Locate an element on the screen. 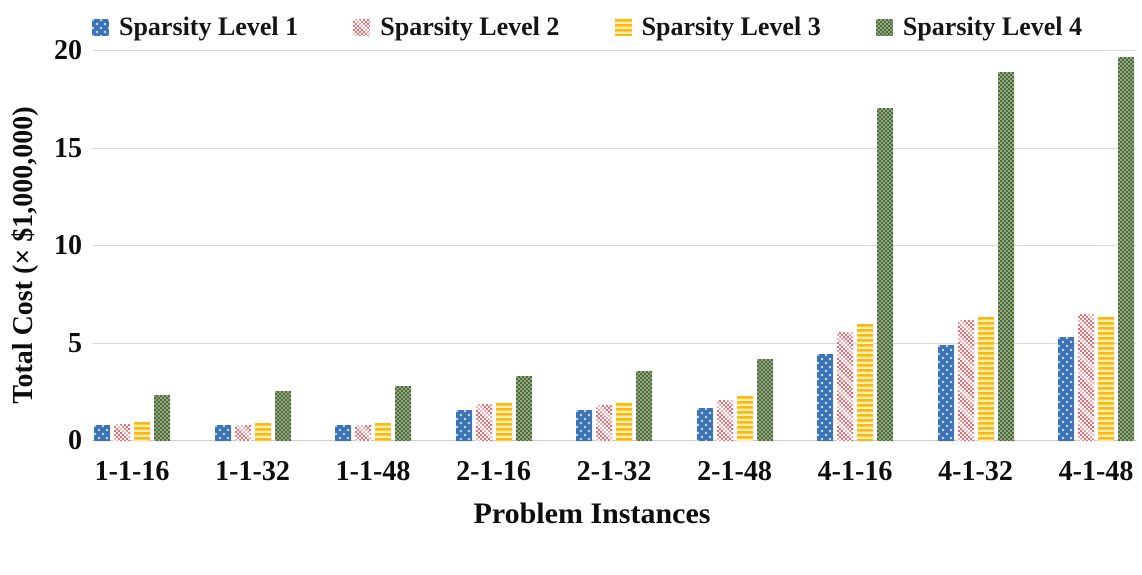 The width and height of the screenshot is (1142, 575). x-tick-label: 1-1-48 is located at coordinates (373, 471).